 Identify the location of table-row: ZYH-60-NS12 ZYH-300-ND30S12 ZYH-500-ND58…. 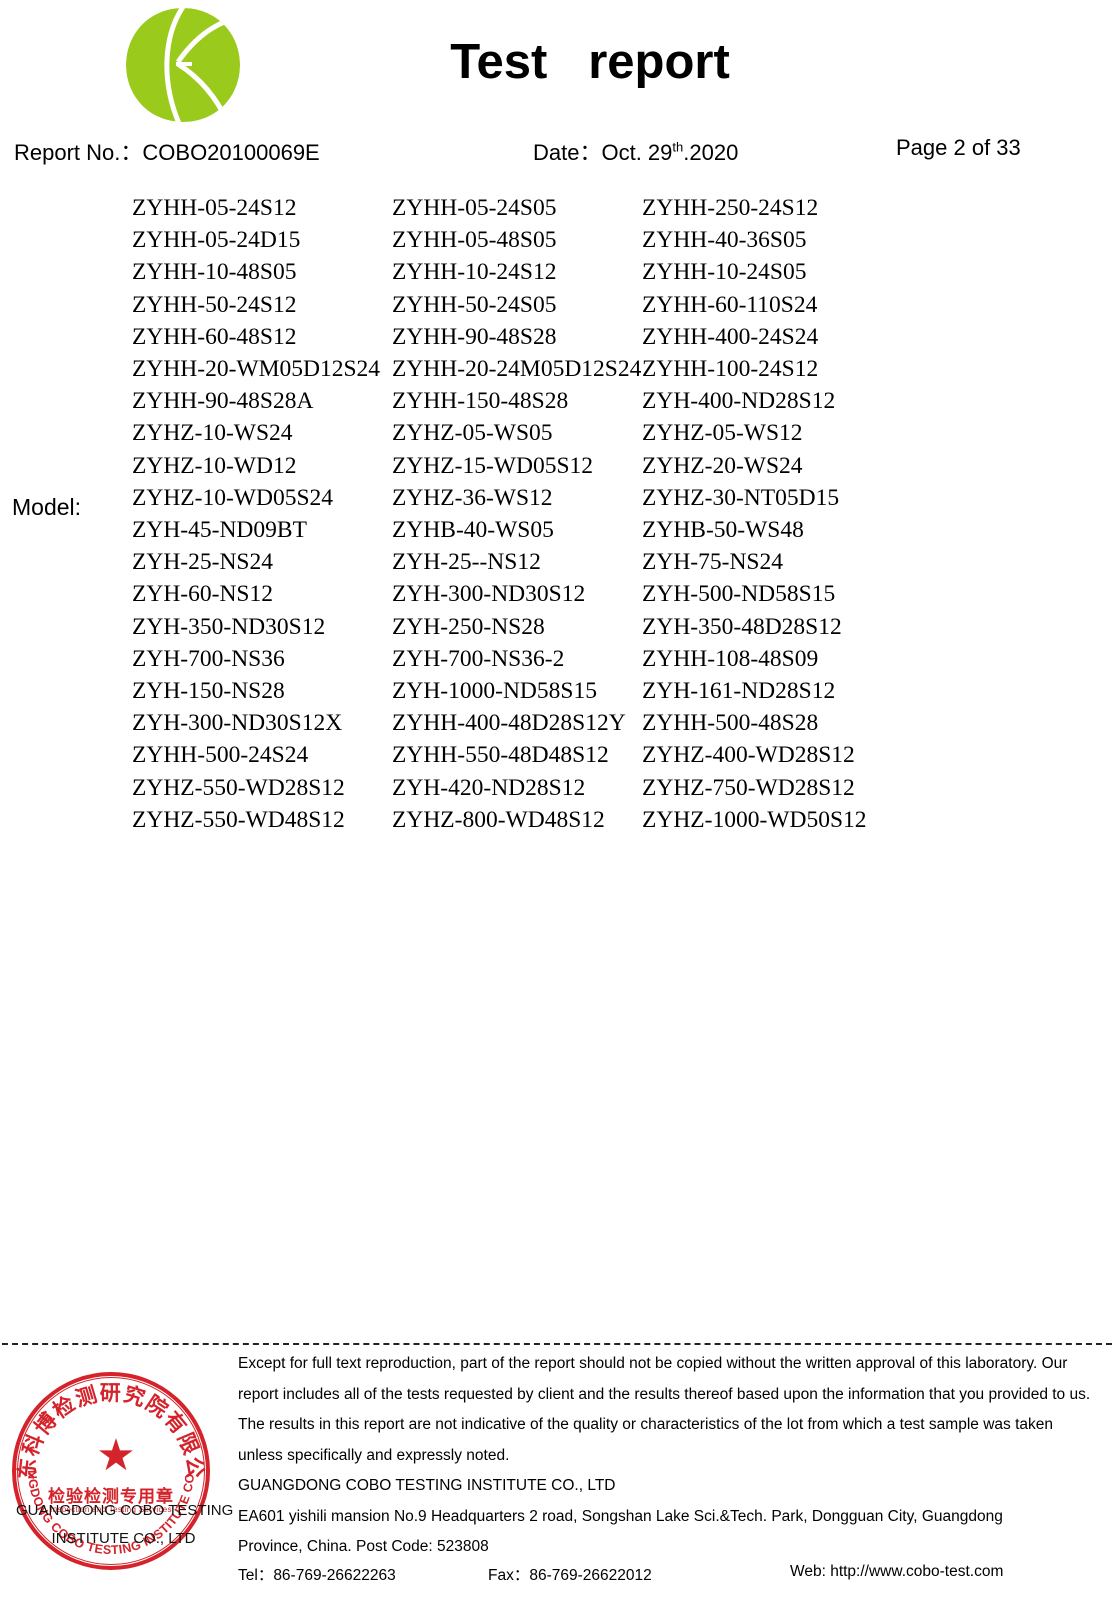
(532, 594).